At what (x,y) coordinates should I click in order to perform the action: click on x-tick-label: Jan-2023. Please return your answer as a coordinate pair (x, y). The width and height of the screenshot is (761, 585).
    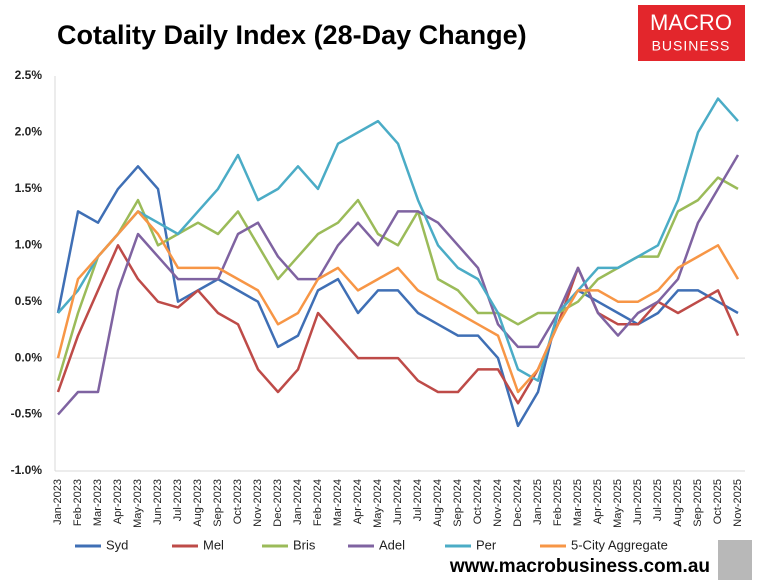
    Looking at the image, I should click on (58, 502).